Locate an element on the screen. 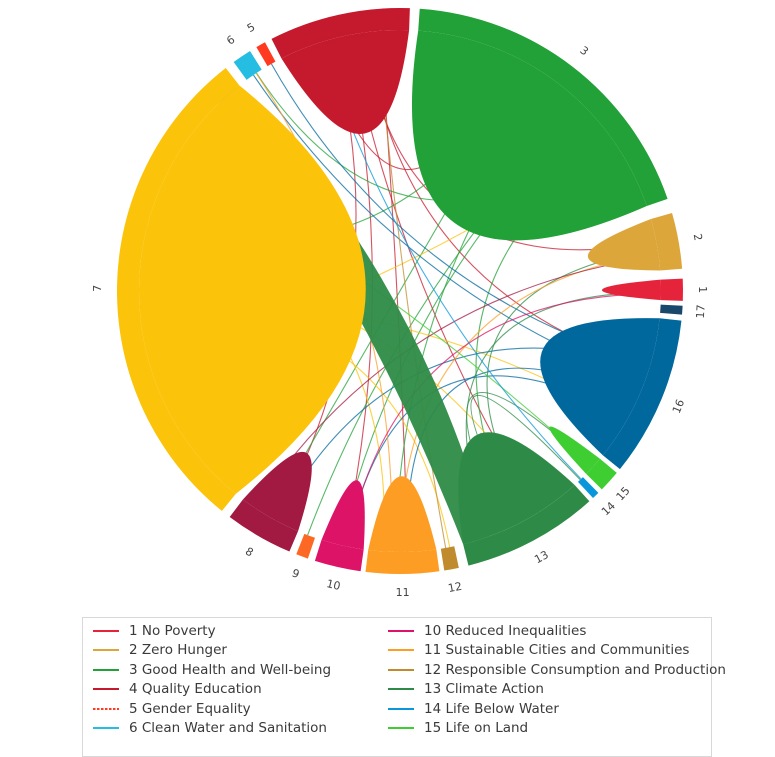  segment-label-13: 13 is located at coordinates (541, 557).